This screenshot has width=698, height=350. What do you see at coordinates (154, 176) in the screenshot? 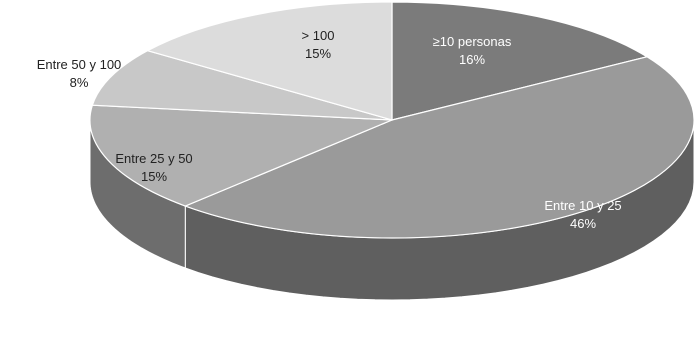
I see `slice-percent-2: 15%` at bounding box center [154, 176].